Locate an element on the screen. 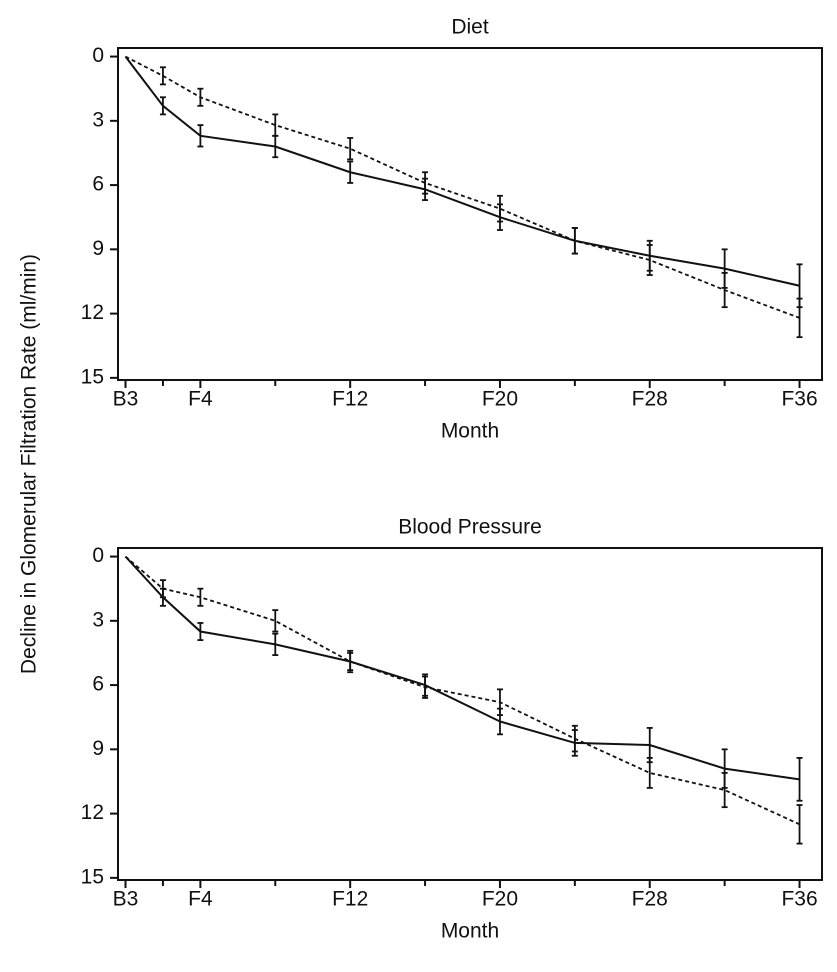 The width and height of the screenshot is (837, 972). chart-title: Blood Pressure is located at coordinates (470, 527).